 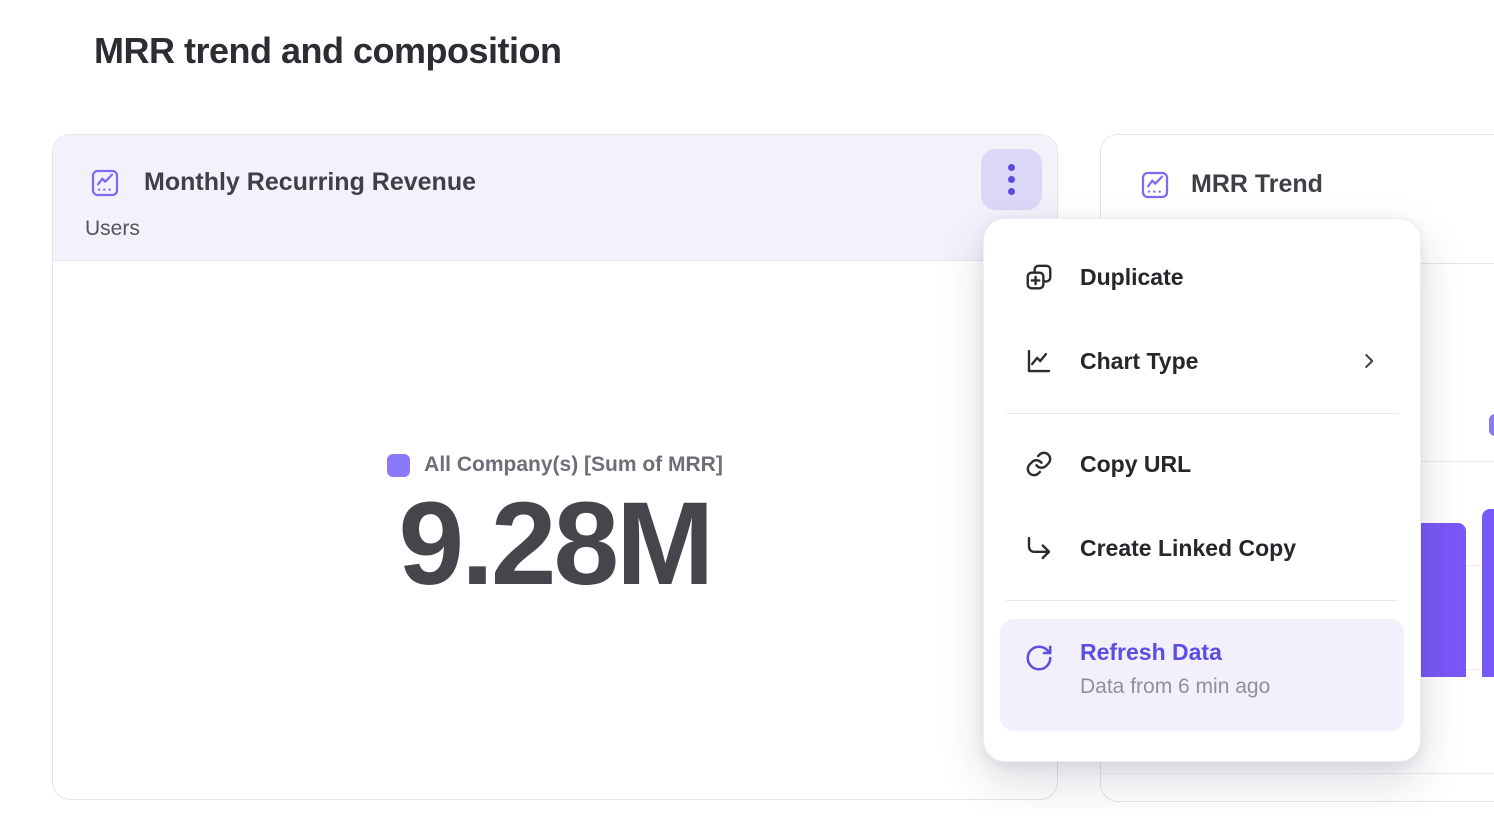 What do you see at coordinates (1039, 277) in the screenshot?
I see `duplicate-icon` at bounding box center [1039, 277].